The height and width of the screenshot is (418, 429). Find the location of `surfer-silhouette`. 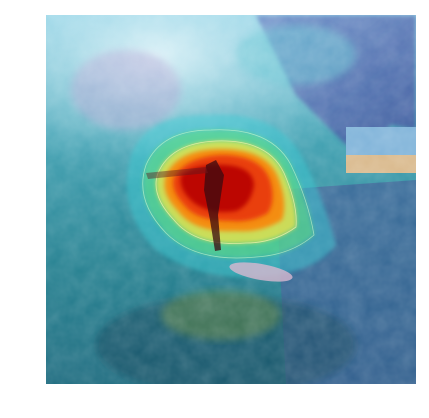

surfer-silhouette is located at coordinates (185, 205).